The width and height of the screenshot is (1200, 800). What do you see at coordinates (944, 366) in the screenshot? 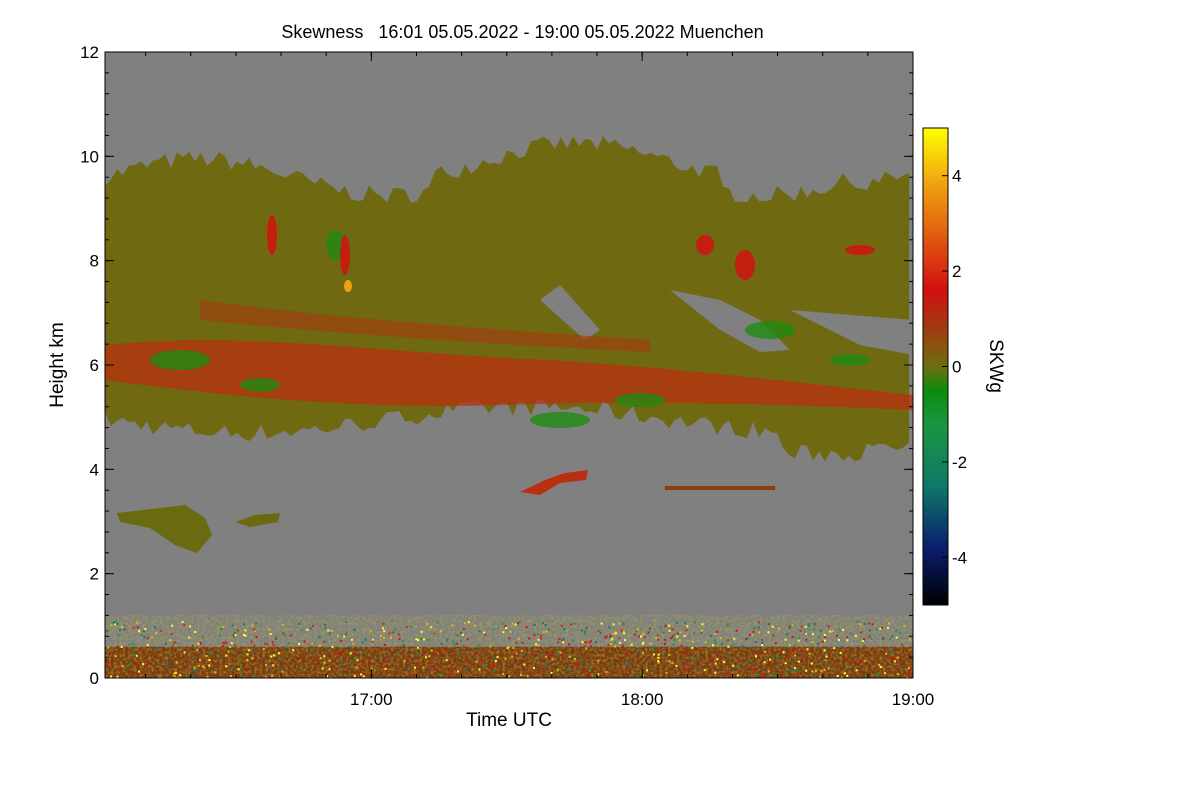
I see `colorbar: -4 -2 0 2 4` at bounding box center [944, 366].